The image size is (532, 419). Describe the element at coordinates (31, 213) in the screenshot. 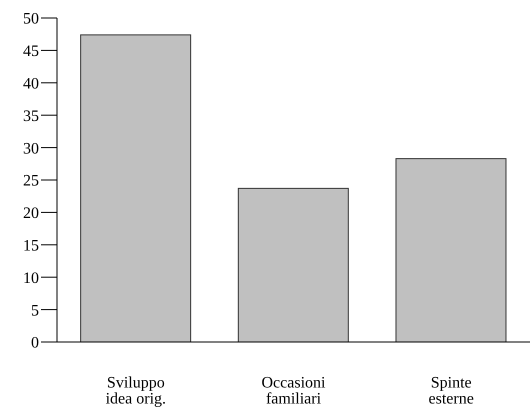

I see `y-tick-label: 20` at that location.